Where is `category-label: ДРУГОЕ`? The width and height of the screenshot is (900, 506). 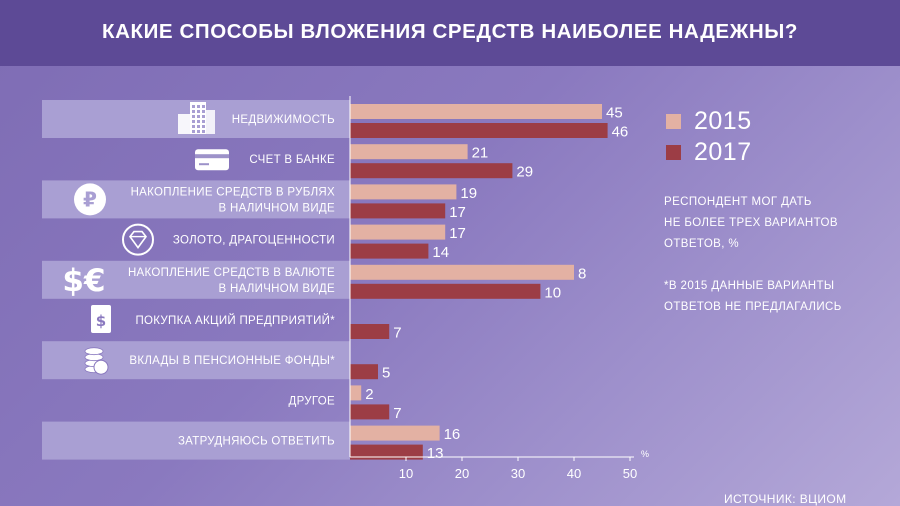 category-label: ДРУГОЕ is located at coordinates (311, 401).